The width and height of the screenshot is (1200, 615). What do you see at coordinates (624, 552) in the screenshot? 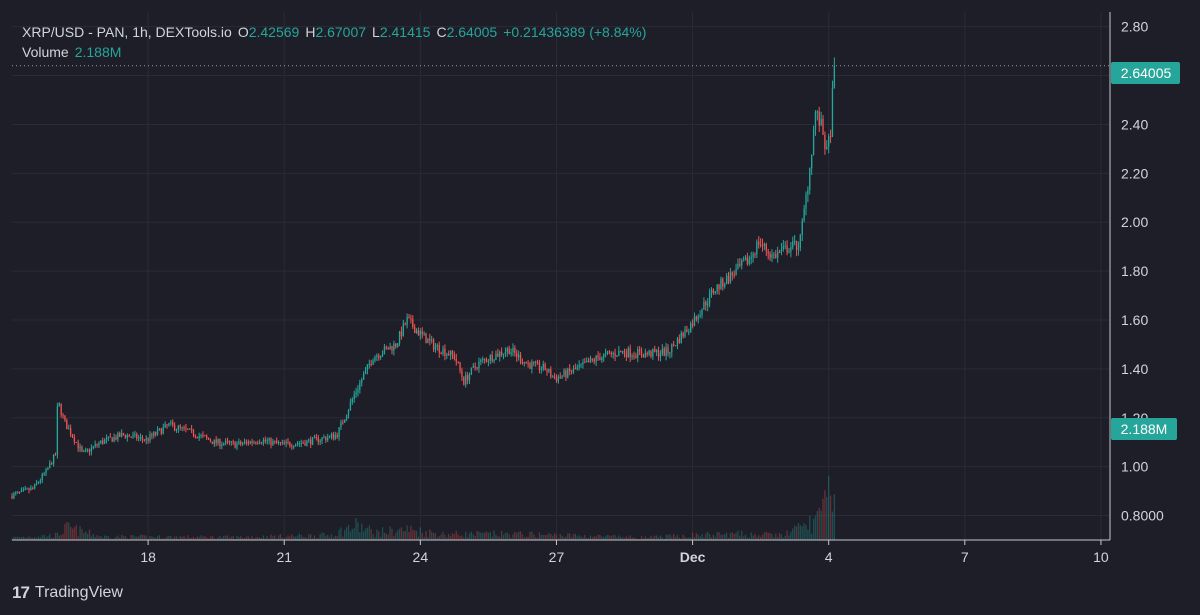
I see `time-axis: 18 21 24 27 Dec 4 7 10` at bounding box center [624, 552].